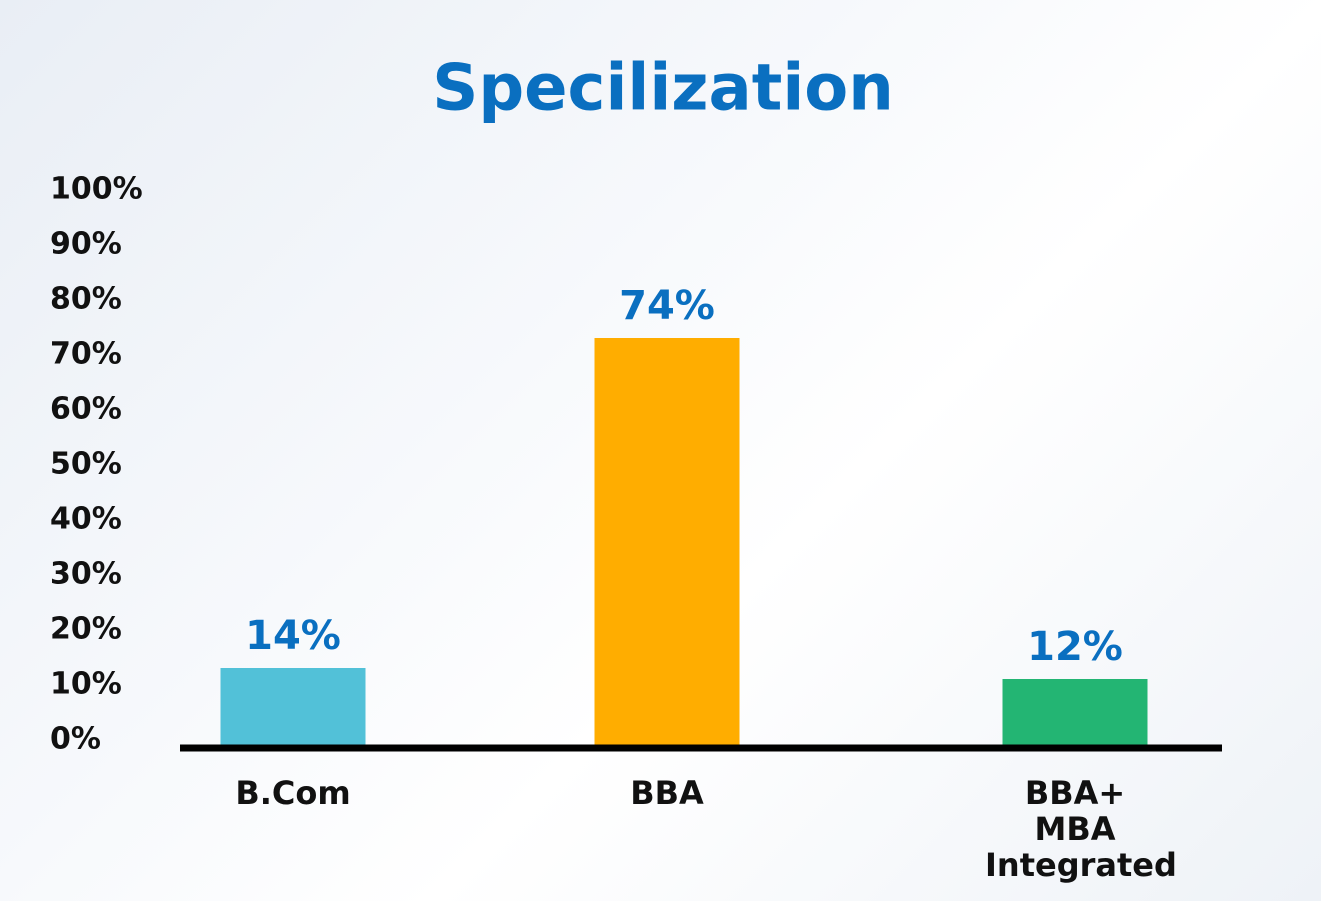  Describe the element at coordinates (663, 89) in the screenshot. I see `chart-title: Specilization` at that location.